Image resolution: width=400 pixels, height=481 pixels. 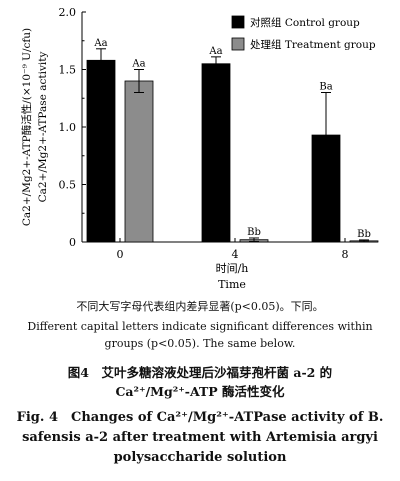 What do you see at coordinates (313, 44) in the screenshot?
I see `legend-label: 处理组 Treatment group` at bounding box center [313, 44].